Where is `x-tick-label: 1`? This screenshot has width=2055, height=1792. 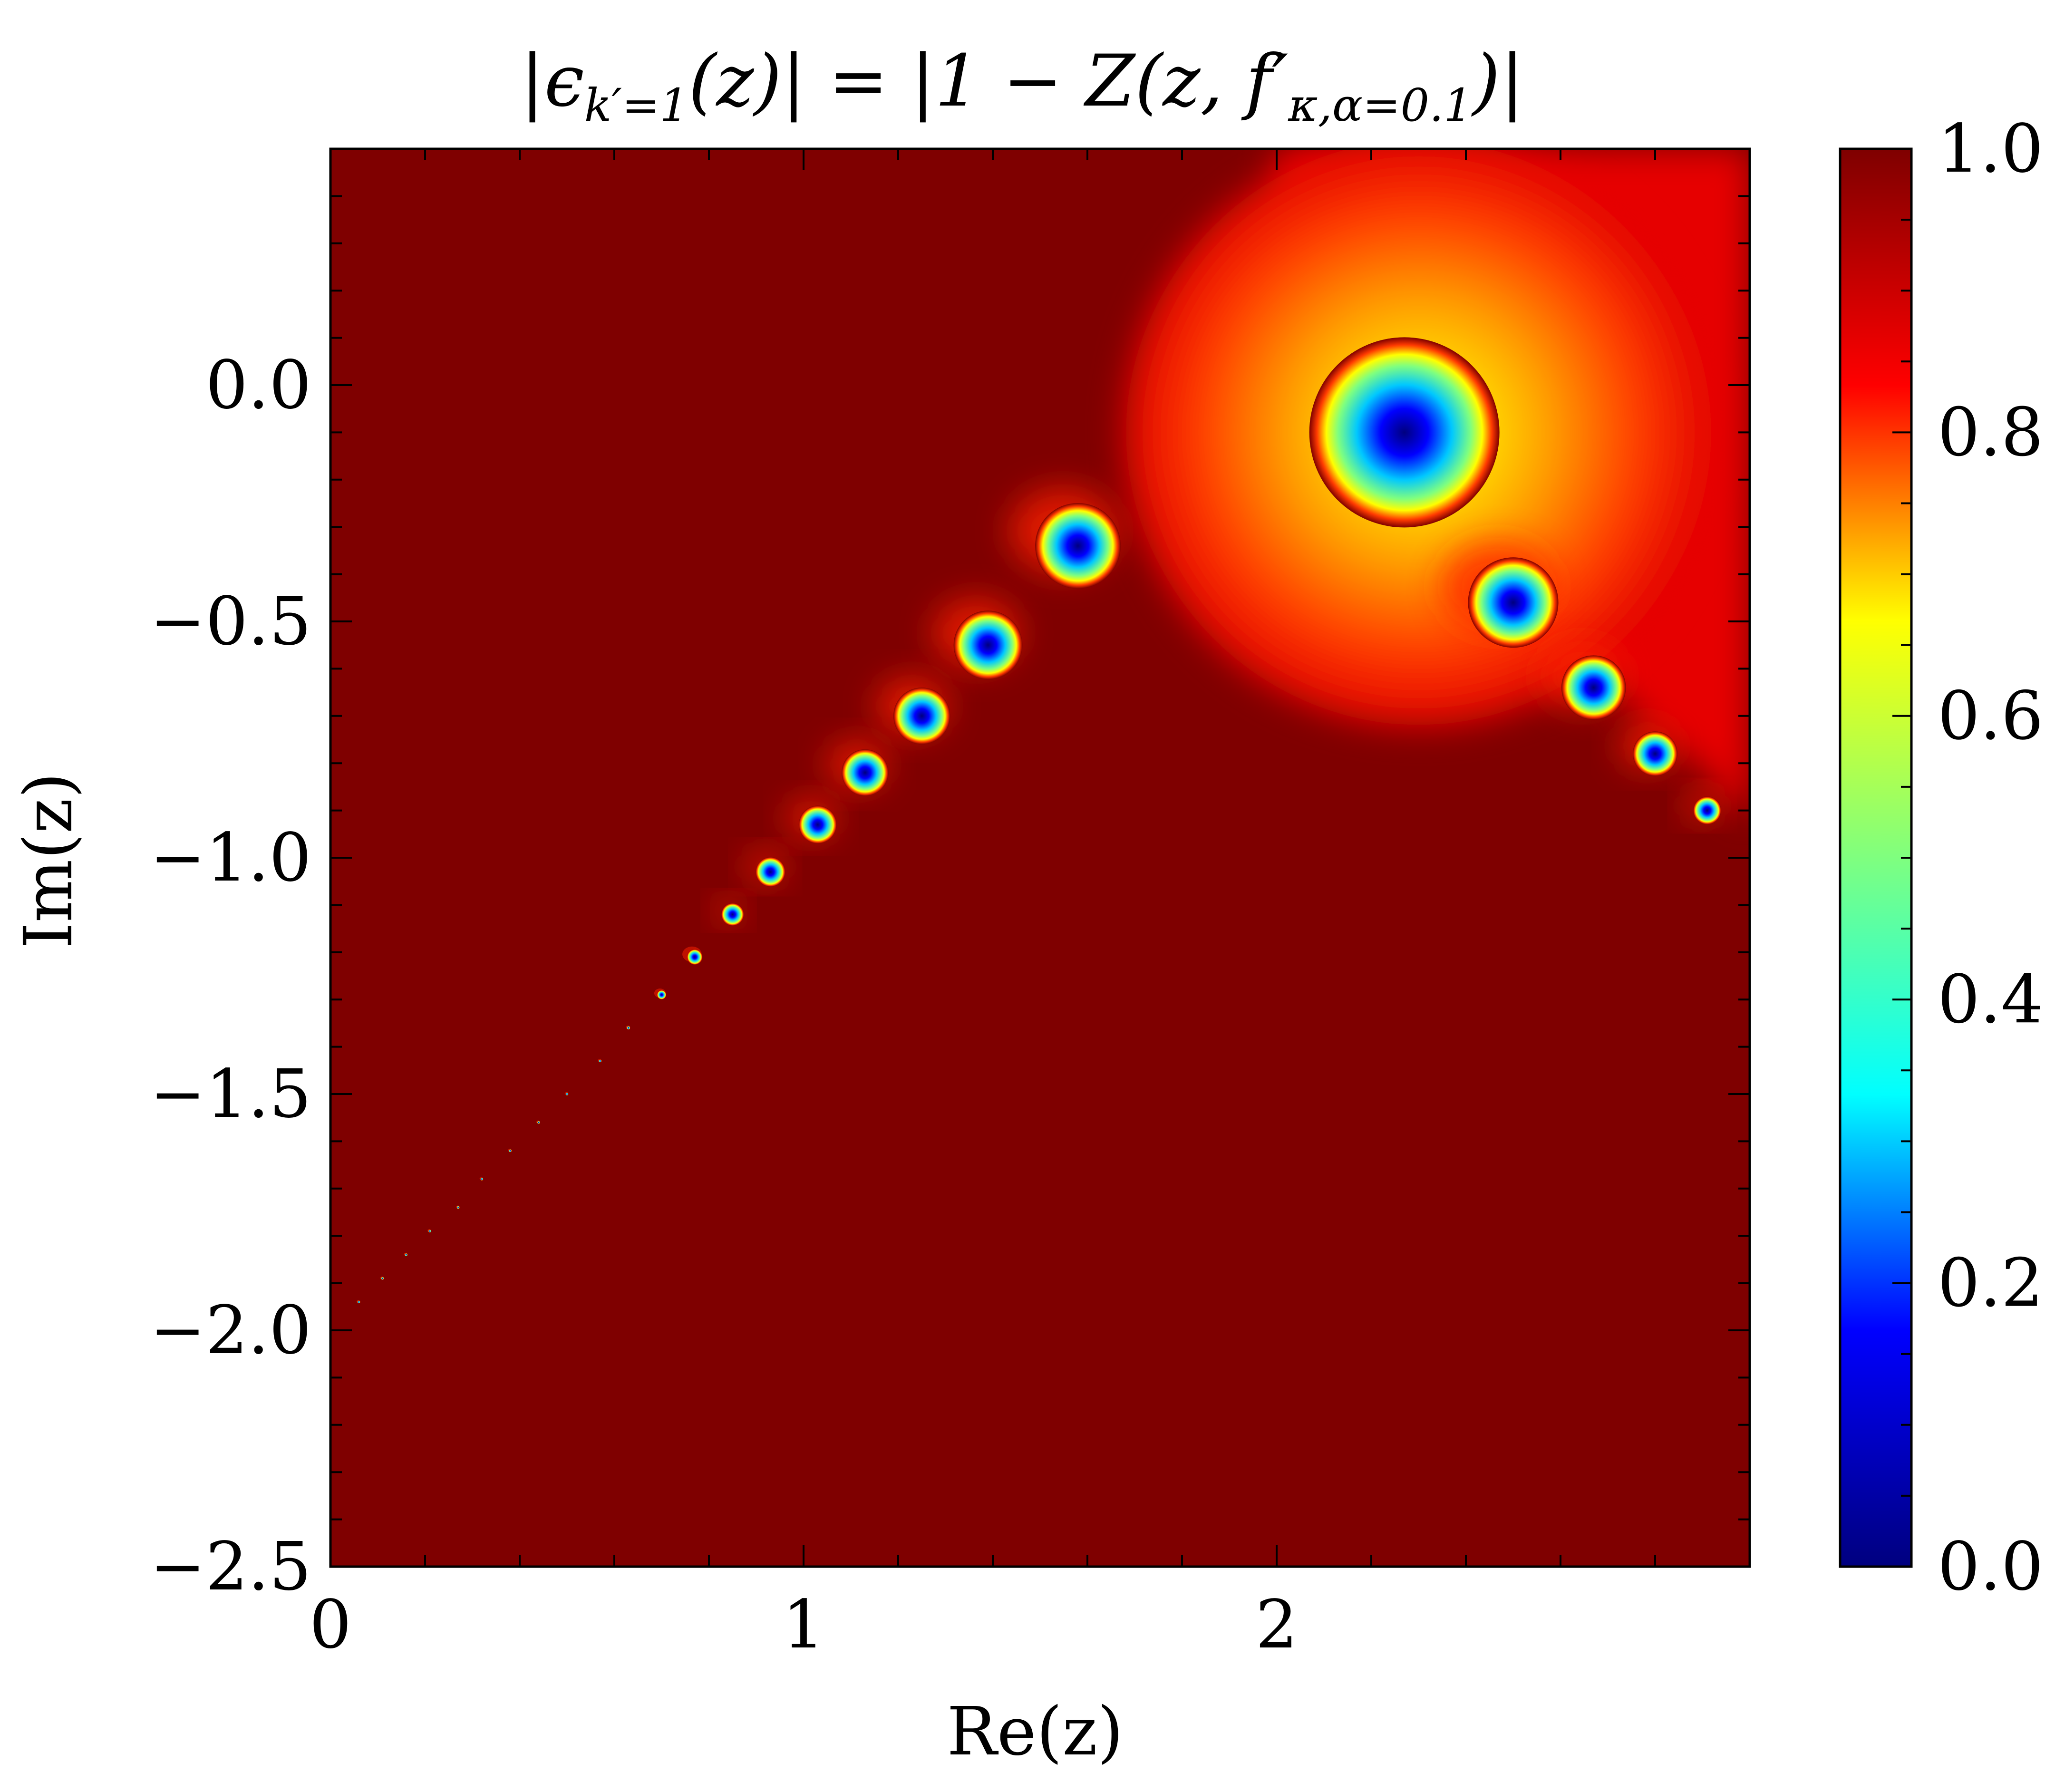 x-tick-label: 1 is located at coordinates (803, 1625).